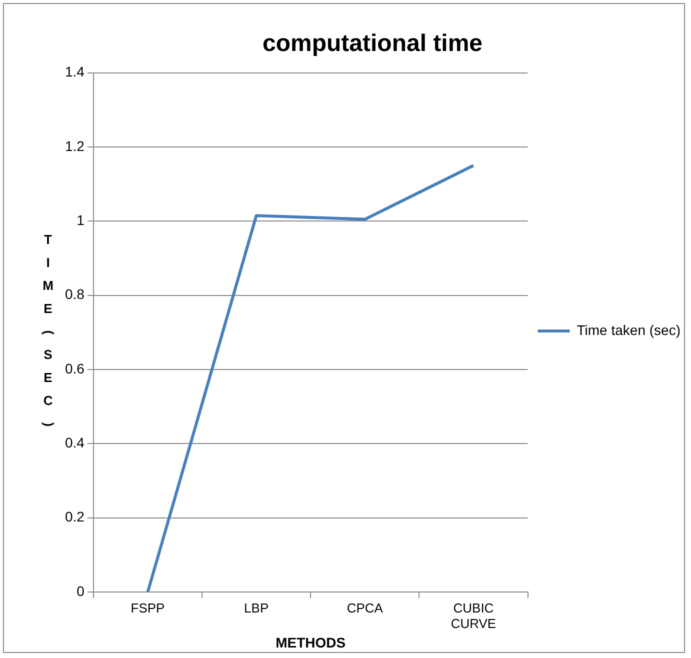 The height and width of the screenshot is (658, 691). Describe the element at coordinates (74, 442) in the screenshot. I see `y-tick-label: 0.4` at that location.